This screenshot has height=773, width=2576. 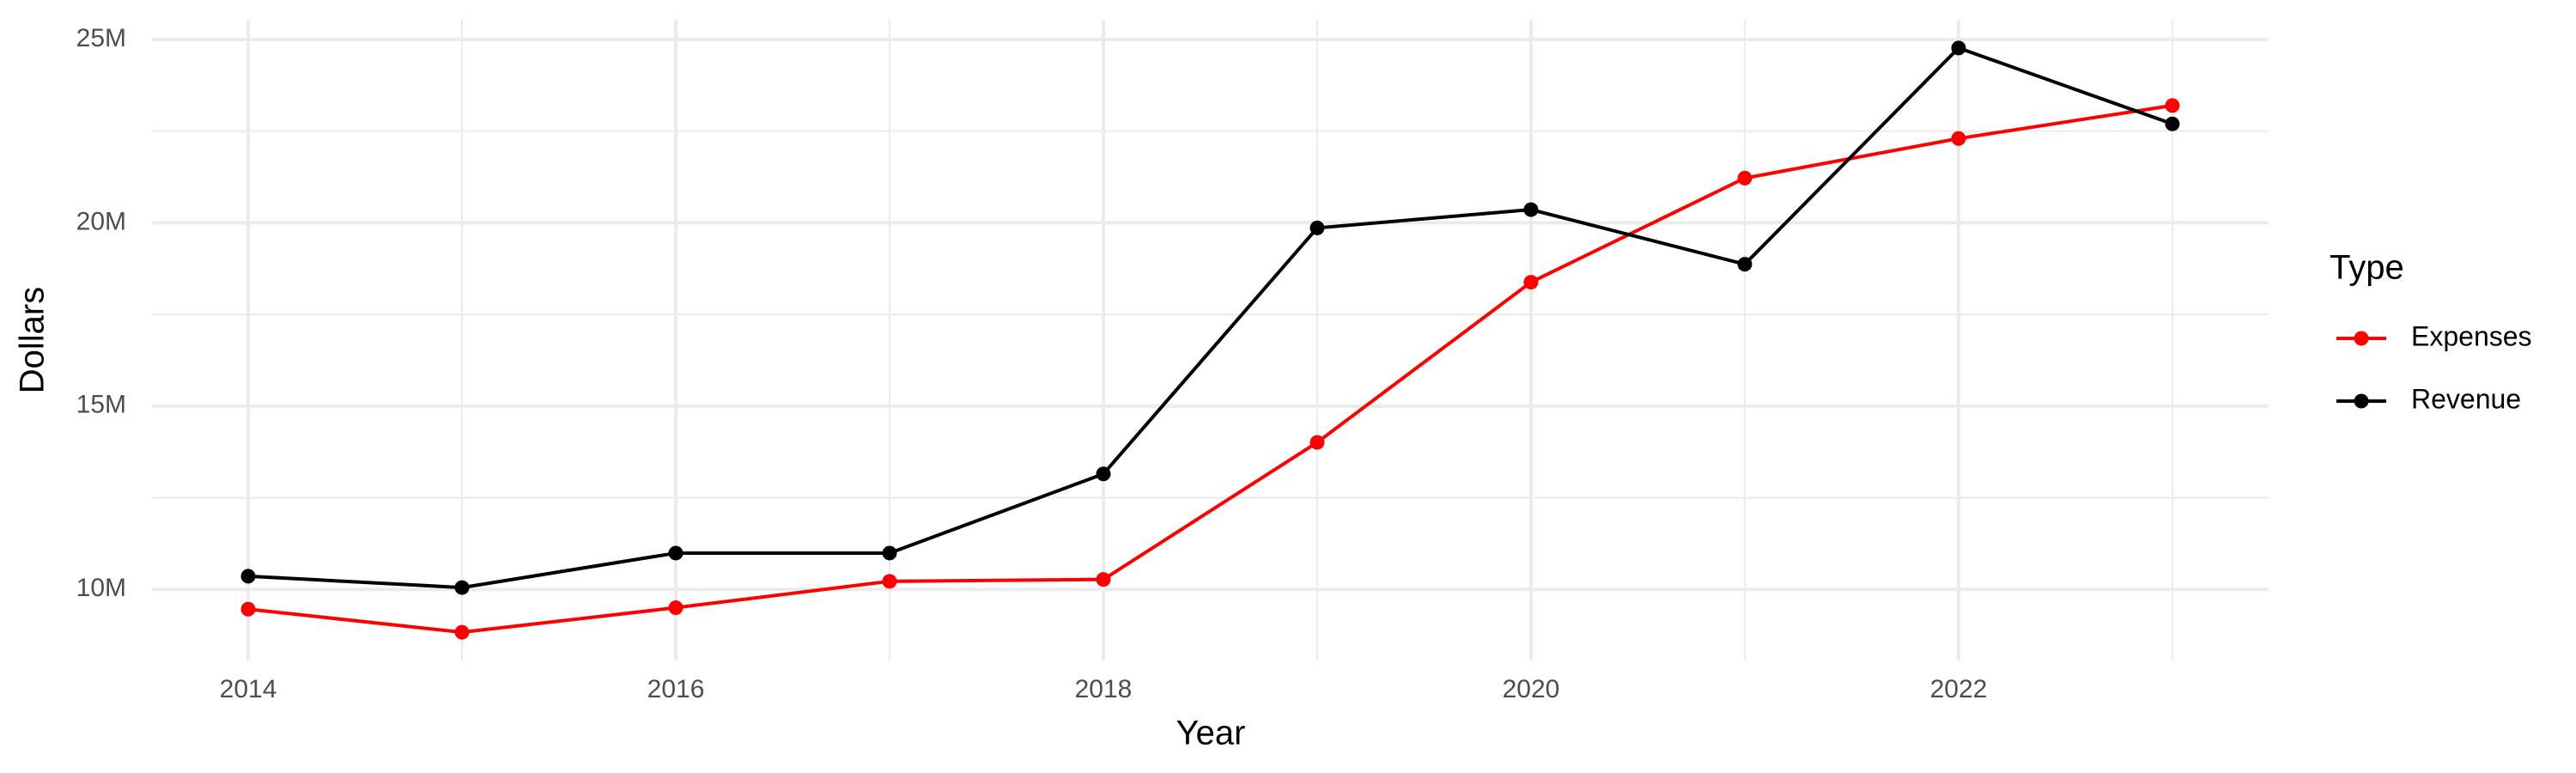 What do you see at coordinates (1959, 689) in the screenshot?
I see `x-tick-label: 2022` at bounding box center [1959, 689].